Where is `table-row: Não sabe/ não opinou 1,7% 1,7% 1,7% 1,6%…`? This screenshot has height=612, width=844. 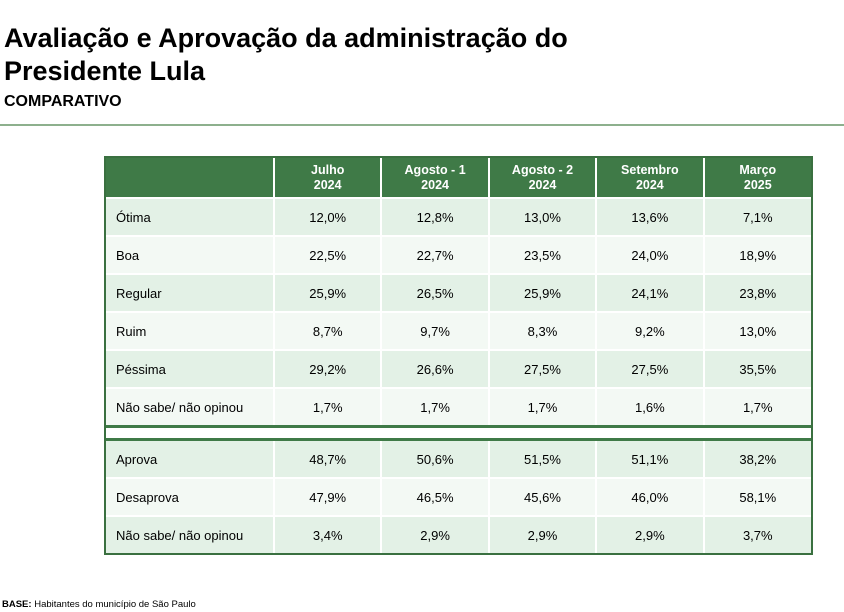
table-row: Não sabe/ não opinou 1,7% 1,7% 1,7% 1,6%… is located at coordinates (458, 407).